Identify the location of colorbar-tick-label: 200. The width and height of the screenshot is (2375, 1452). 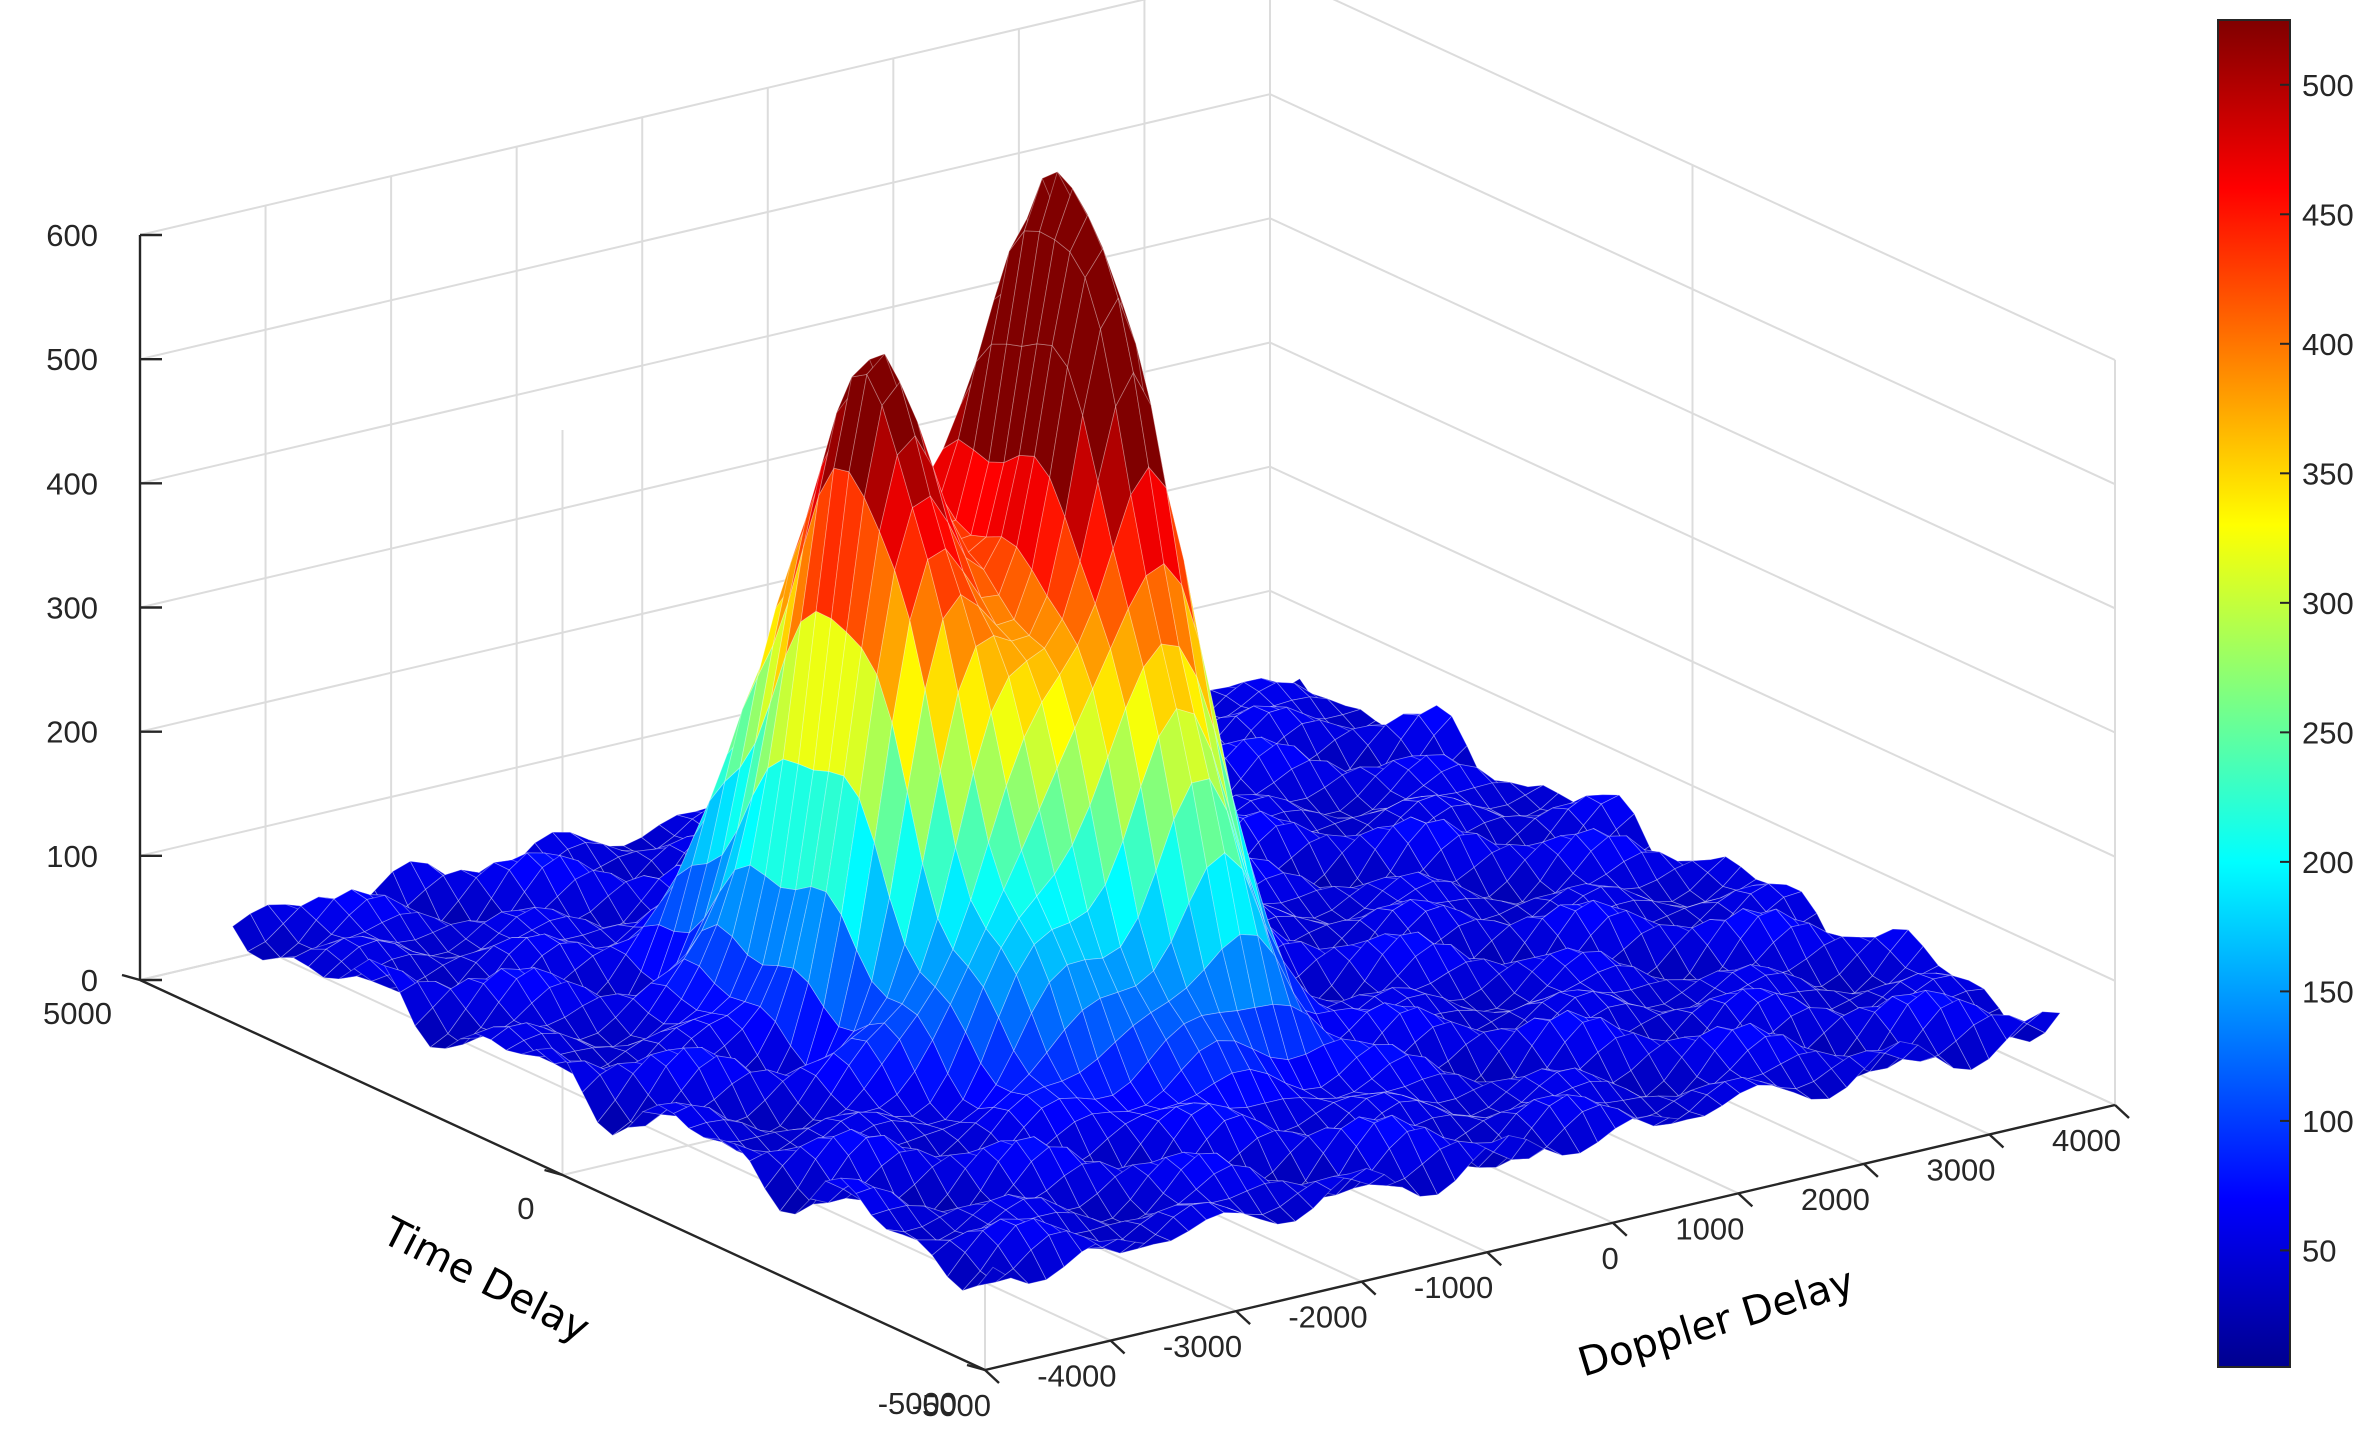
(2328, 862).